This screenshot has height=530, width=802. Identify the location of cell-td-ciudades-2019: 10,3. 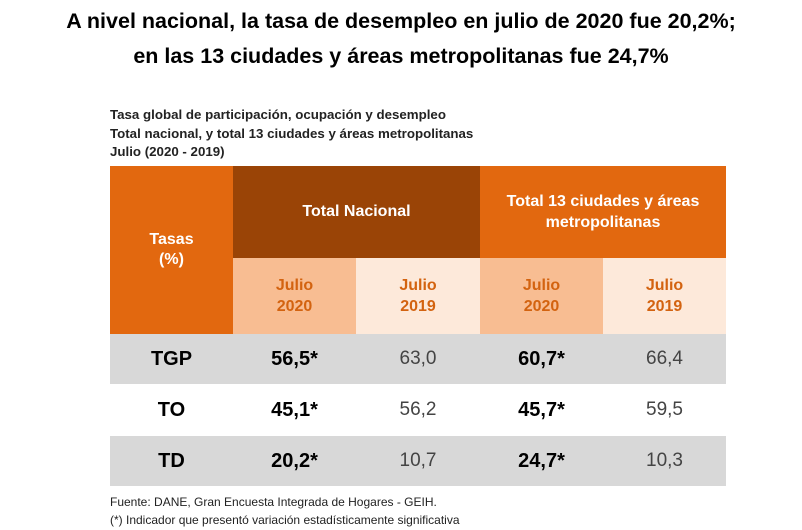
(664, 460).